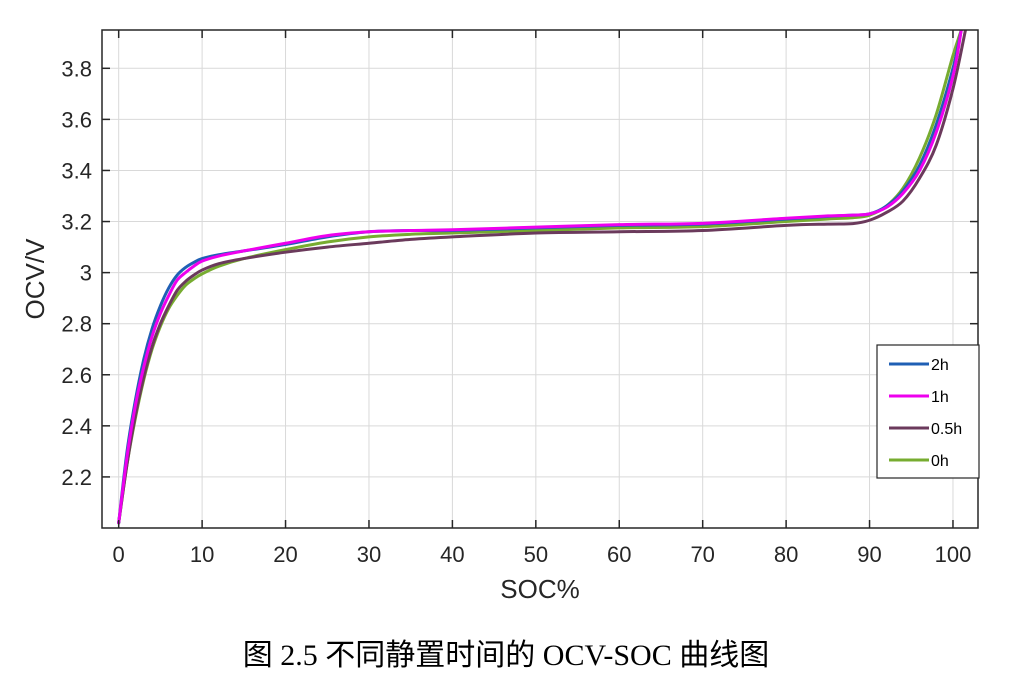 The height and width of the screenshot is (686, 1012). What do you see at coordinates (506, 655) in the screenshot?
I see `figure-caption: 图 2.5 不同静置时间的 OCV-SOC 曲线图` at bounding box center [506, 655].